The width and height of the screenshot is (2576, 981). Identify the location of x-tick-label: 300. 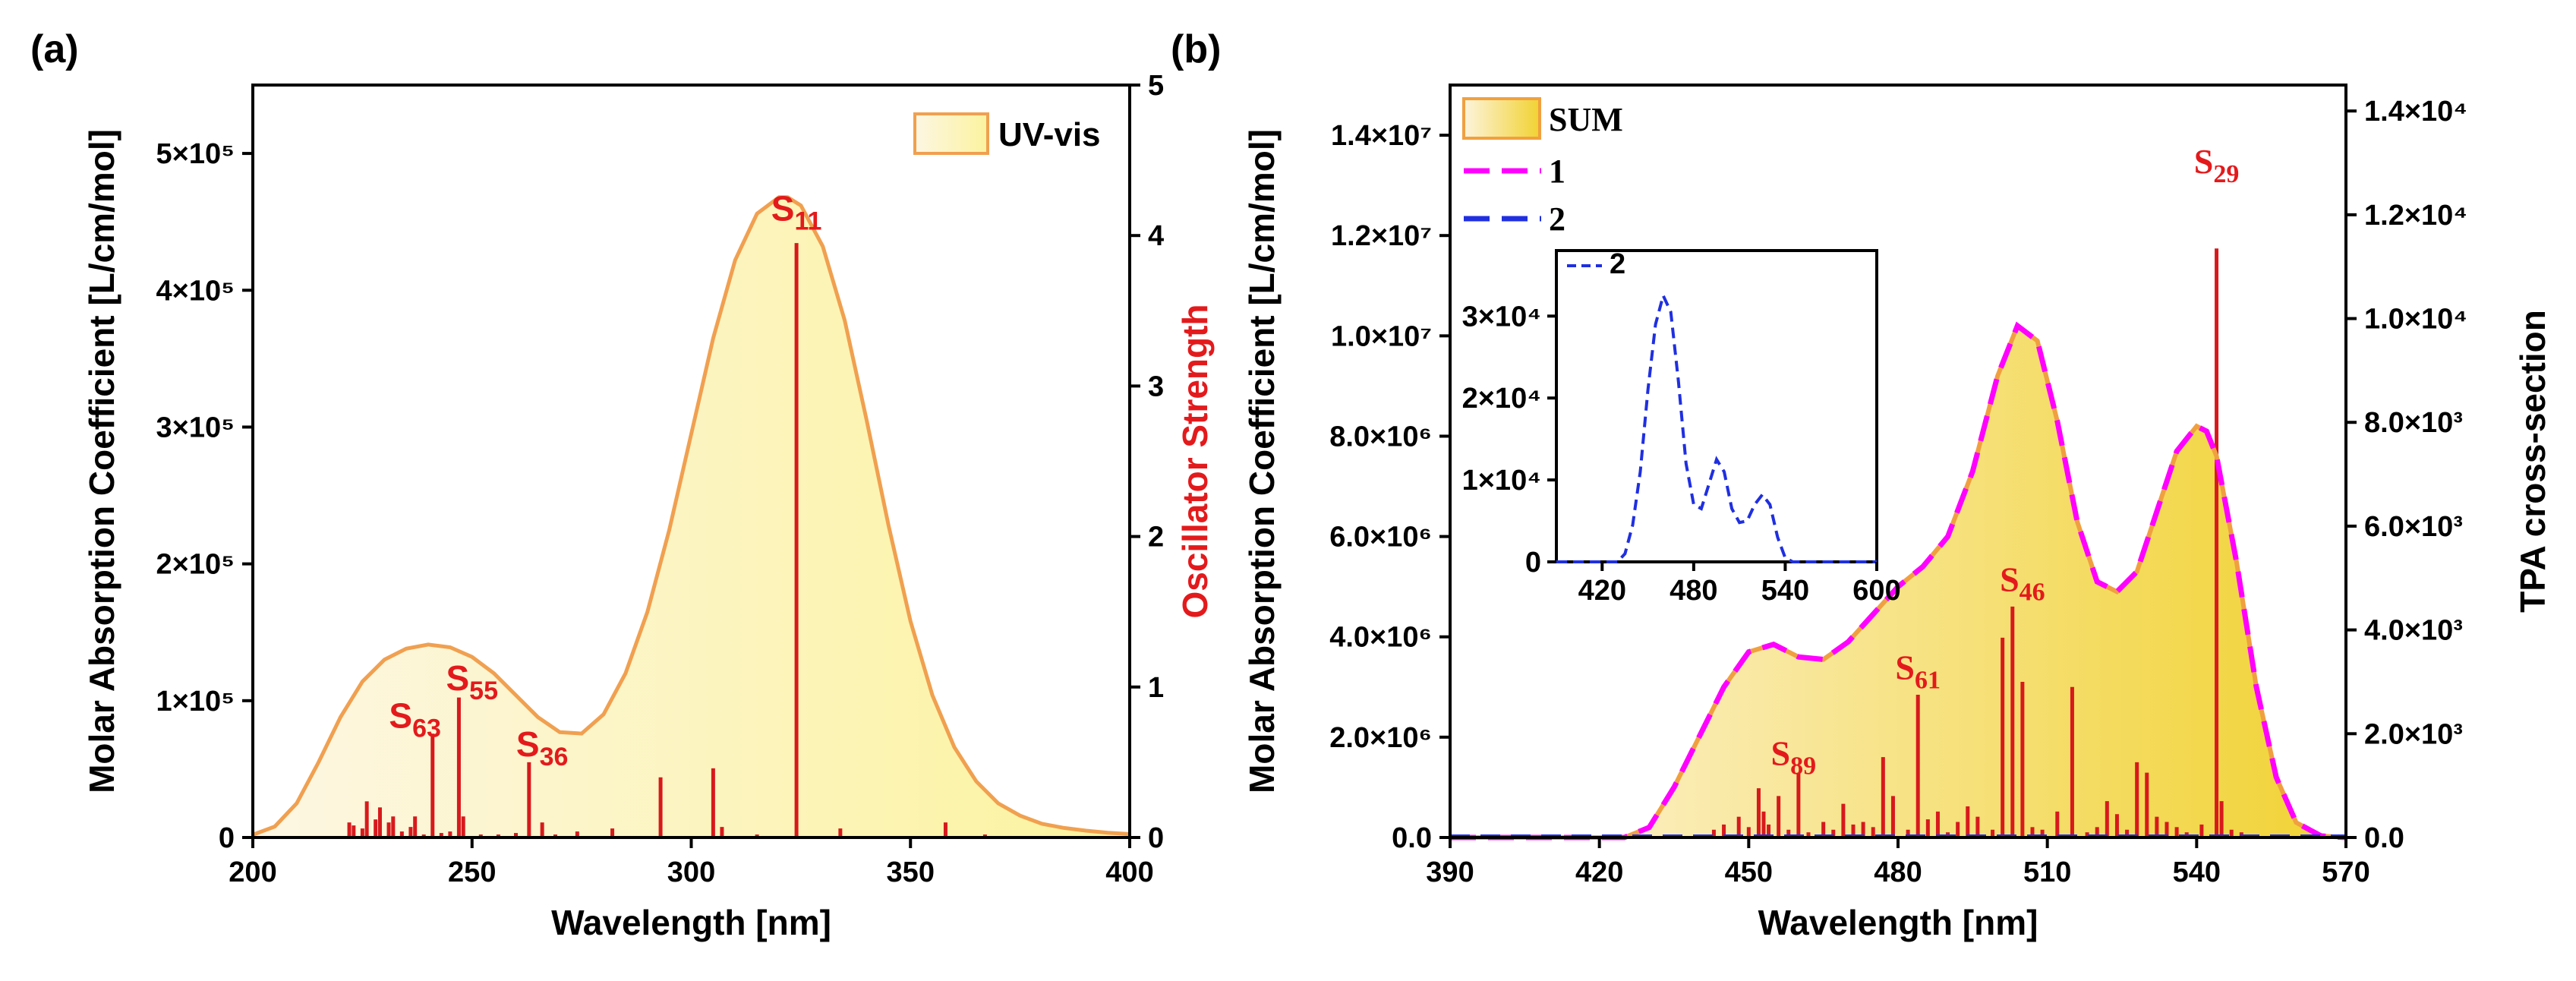
(691, 872).